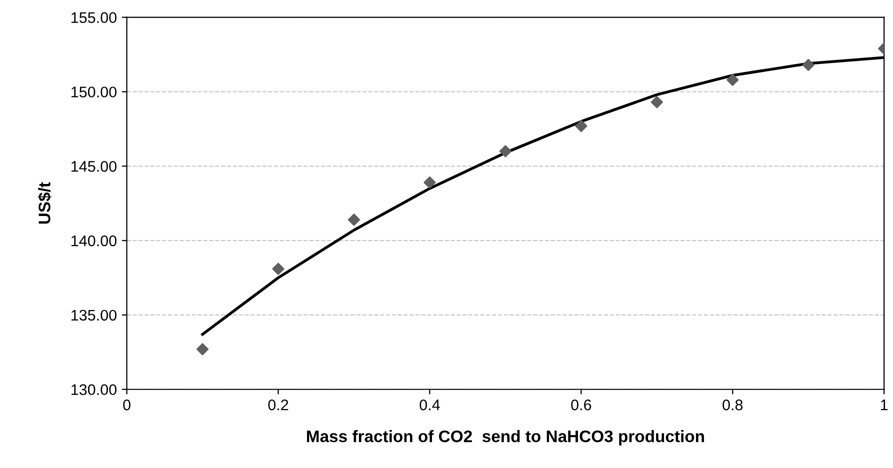  Describe the element at coordinates (581, 405) in the screenshot. I see `x-tick-label: 0.6` at that location.